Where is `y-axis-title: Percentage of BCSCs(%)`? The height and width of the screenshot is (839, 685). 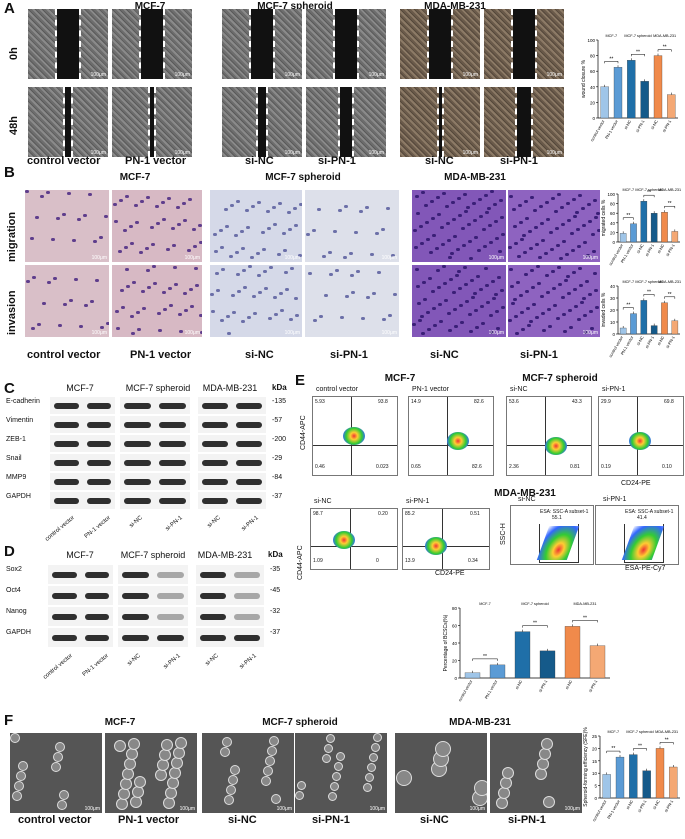 y-axis-title: Percentage of BCSCs(%) is located at coordinates (446, 642).